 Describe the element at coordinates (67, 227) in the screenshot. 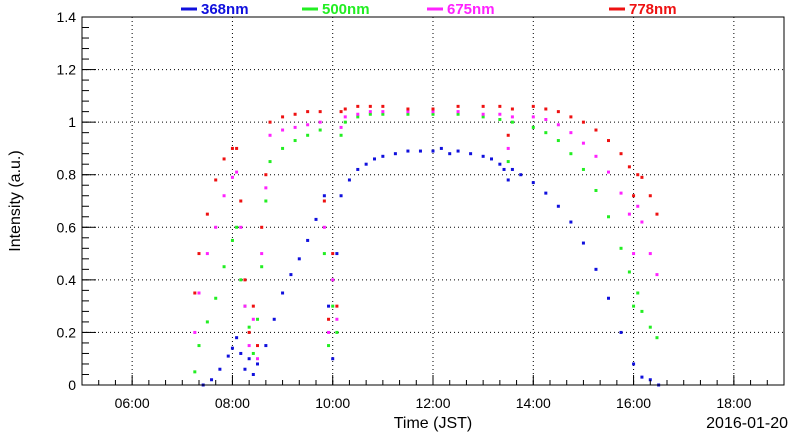

I see `y-tick-label: 0.6` at that location.